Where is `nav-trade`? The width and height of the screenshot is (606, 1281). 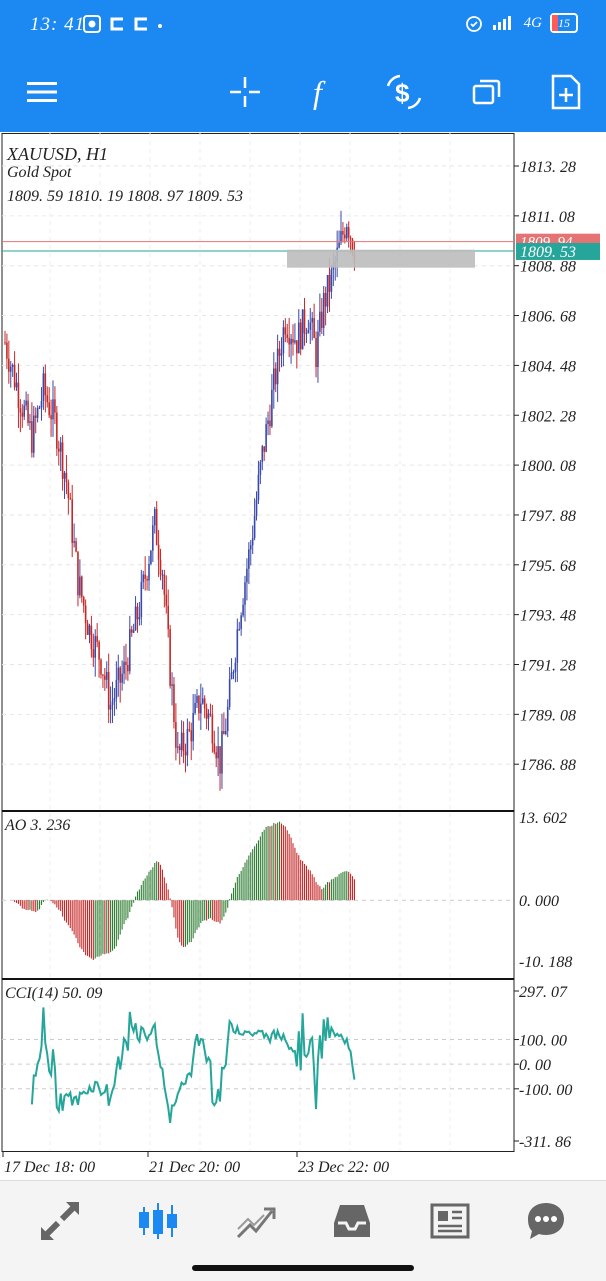 nav-trade is located at coordinates (256, 1221).